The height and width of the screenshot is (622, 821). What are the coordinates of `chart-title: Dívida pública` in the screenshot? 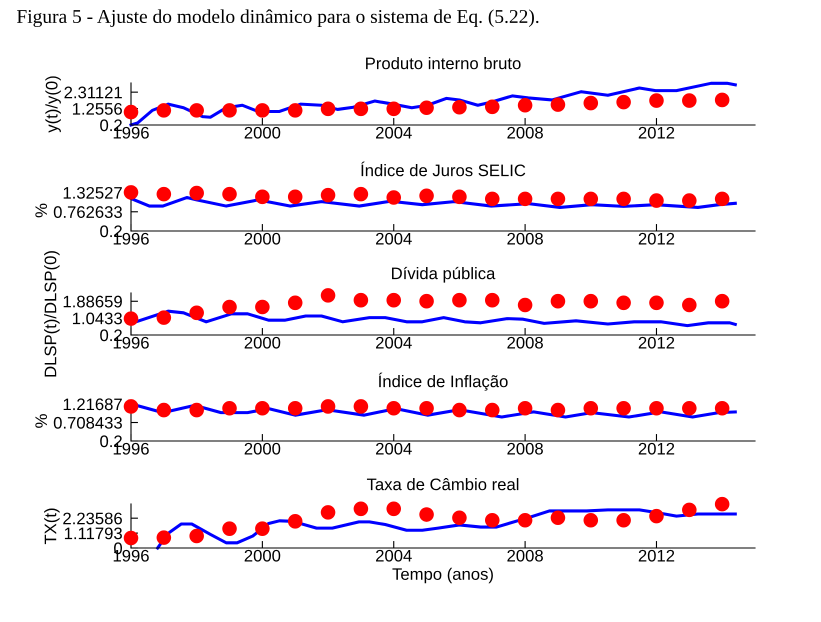 It's located at (444, 274).